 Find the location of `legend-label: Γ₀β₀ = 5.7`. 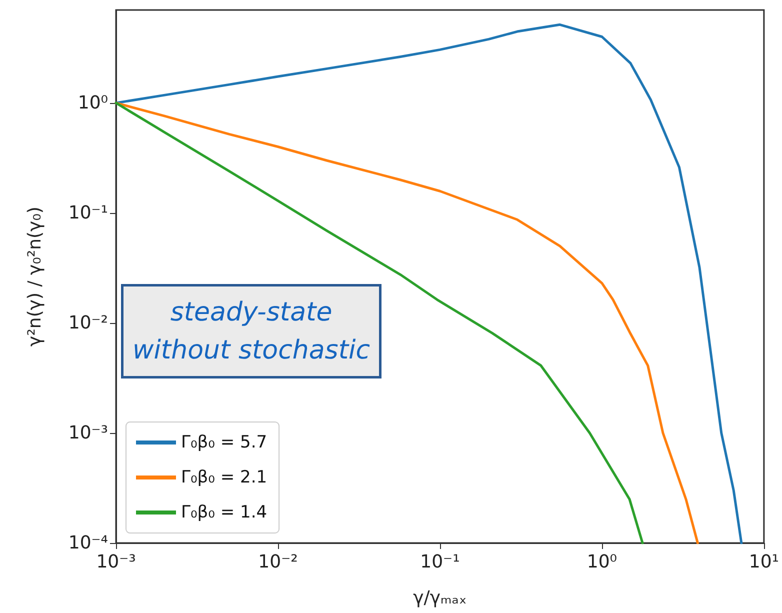

legend-label: Γ₀β₀ = 5.7 is located at coordinates (224, 442).